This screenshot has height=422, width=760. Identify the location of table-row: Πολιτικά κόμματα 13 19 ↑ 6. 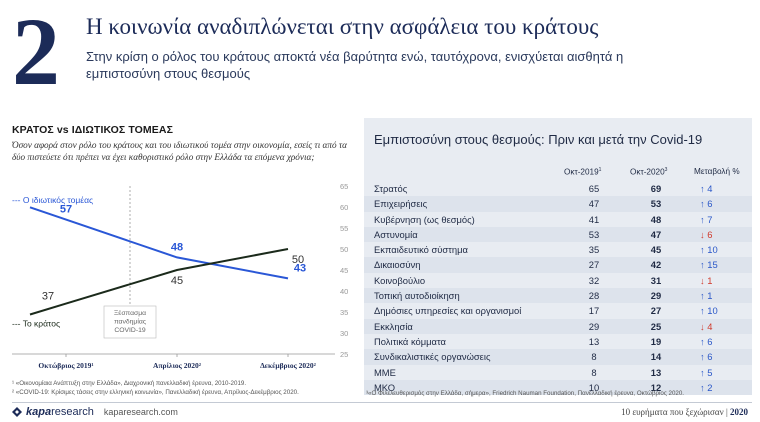
(558, 341).